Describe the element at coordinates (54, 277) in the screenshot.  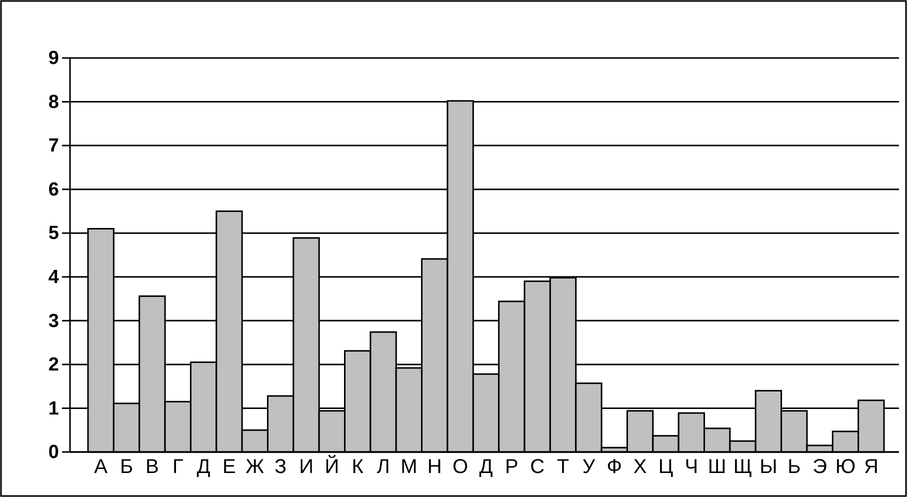
I see `y-tick-label: 4` at that location.